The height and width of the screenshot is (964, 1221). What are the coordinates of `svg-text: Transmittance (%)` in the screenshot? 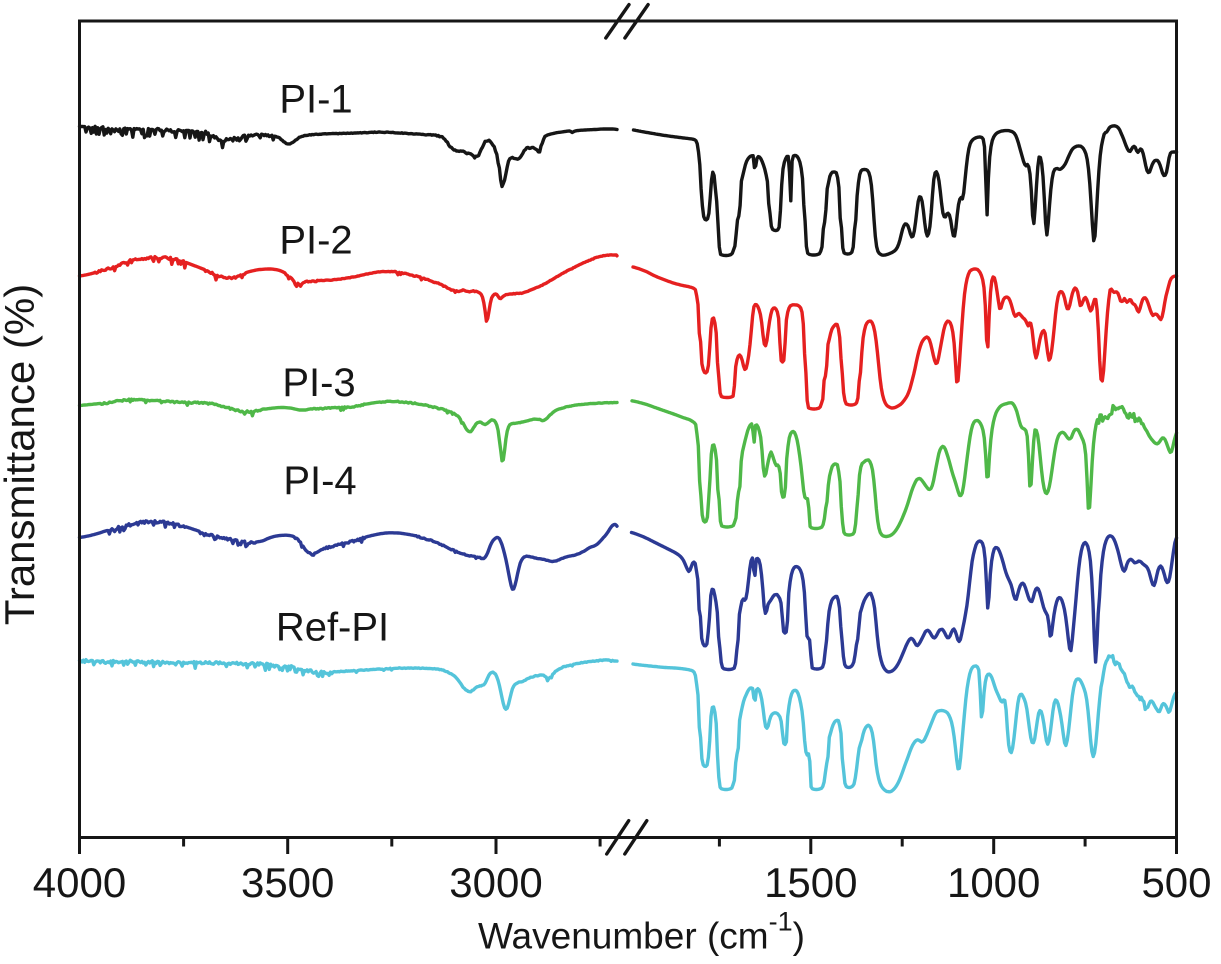 It's located at (21, 455).